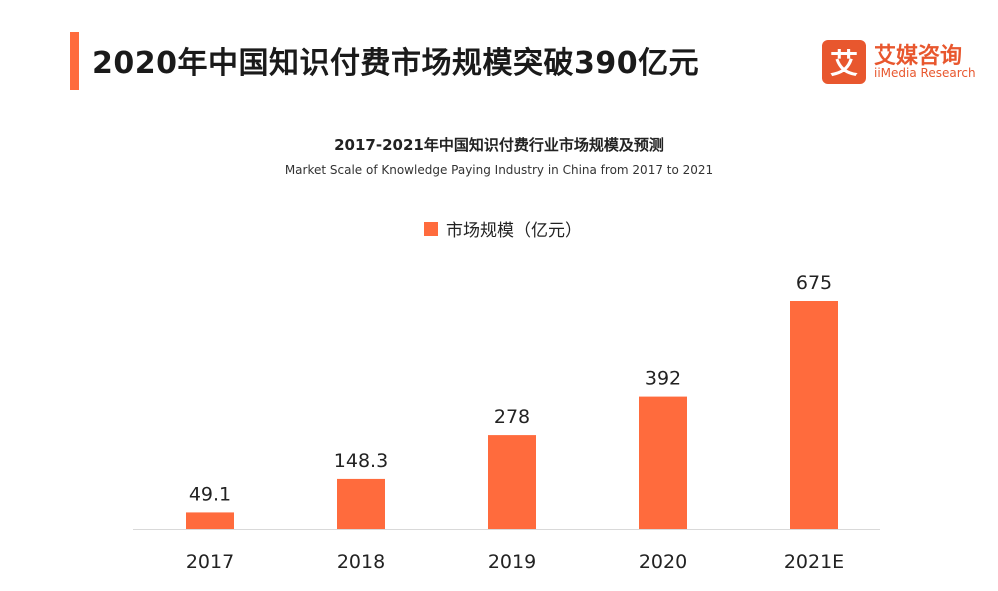 Image resolution: width=998 pixels, height=591 pixels. I want to click on chart-title: 2017-2021年中国知识付费行业市场规模及预测, so click(499, 145).